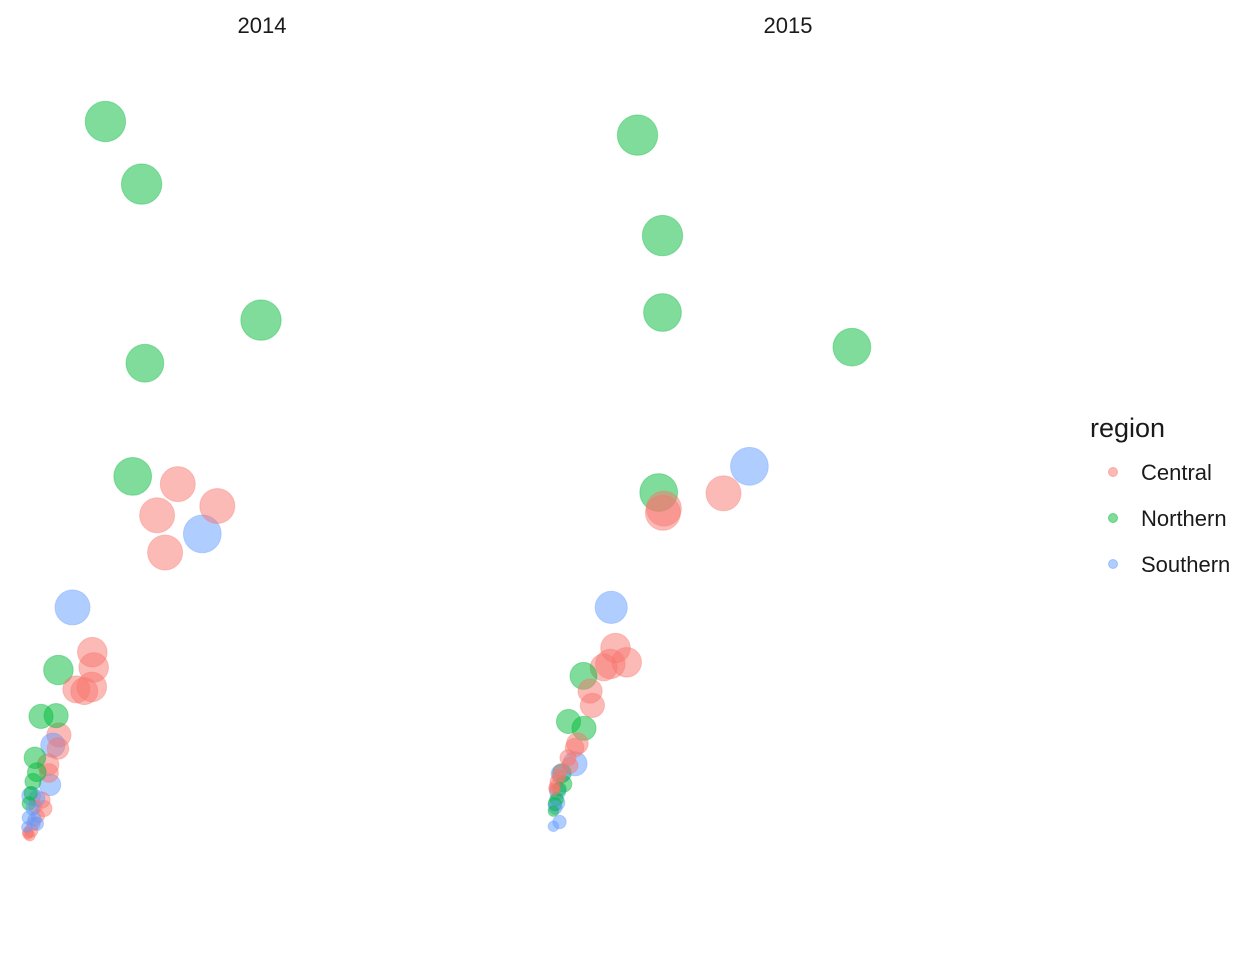  Describe the element at coordinates (1127, 428) in the screenshot. I see `legend-title: region` at that location.